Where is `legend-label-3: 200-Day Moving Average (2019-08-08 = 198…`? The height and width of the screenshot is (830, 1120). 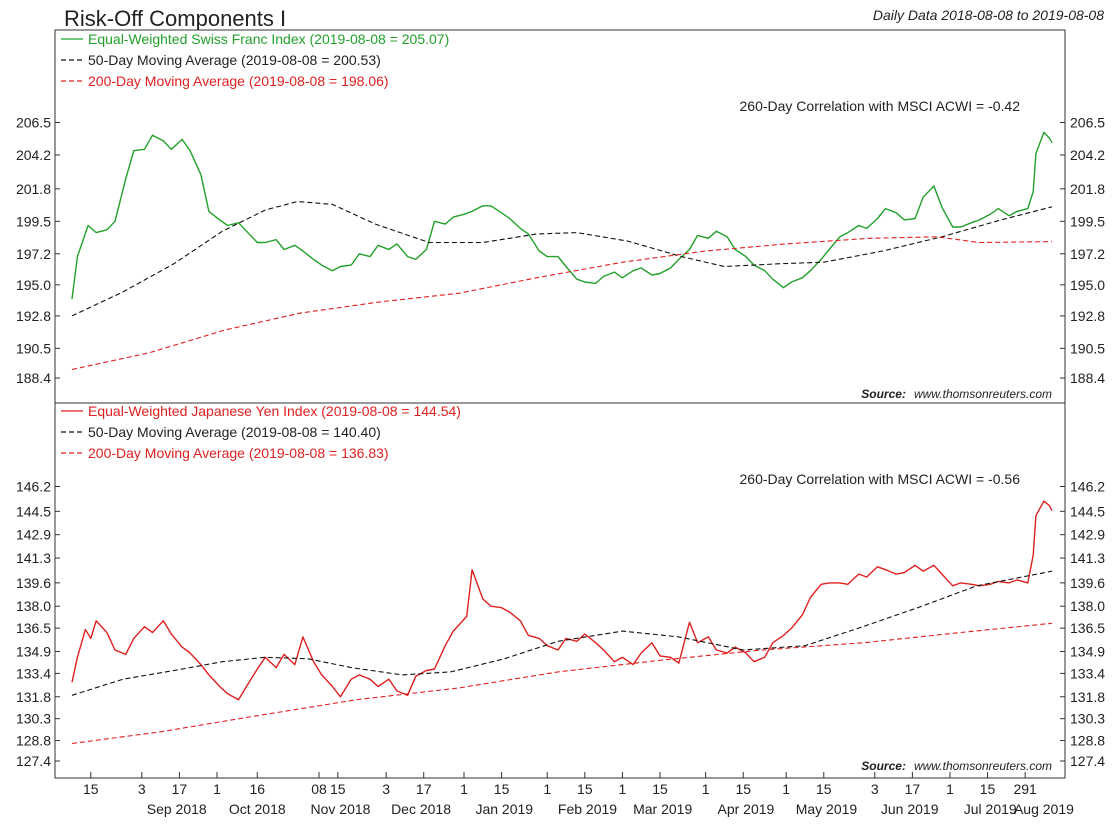 legend-label-3: 200-Day Moving Average (2019-08-08 = 198… is located at coordinates (238, 81).